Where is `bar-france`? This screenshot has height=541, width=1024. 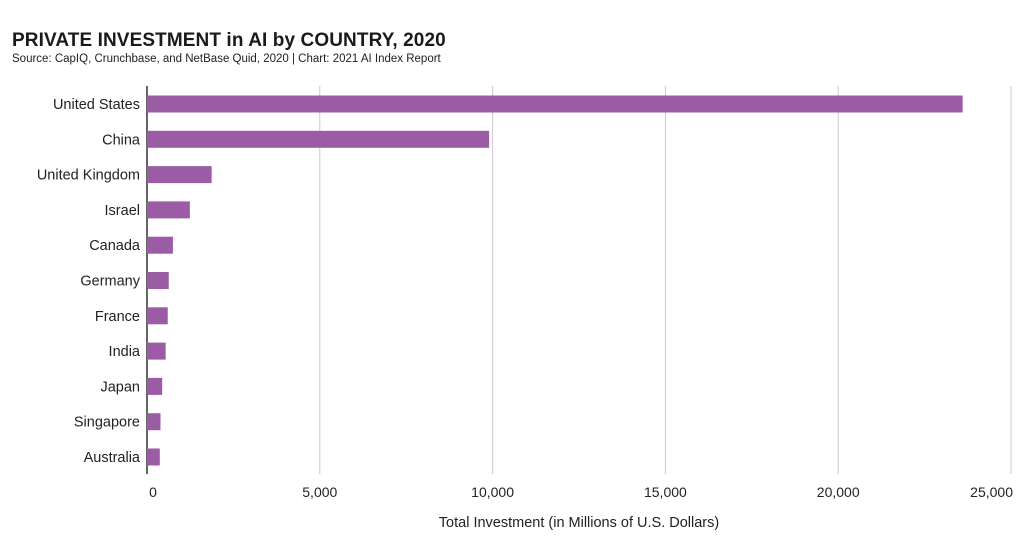 bar-france is located at coordinates (157, 316).